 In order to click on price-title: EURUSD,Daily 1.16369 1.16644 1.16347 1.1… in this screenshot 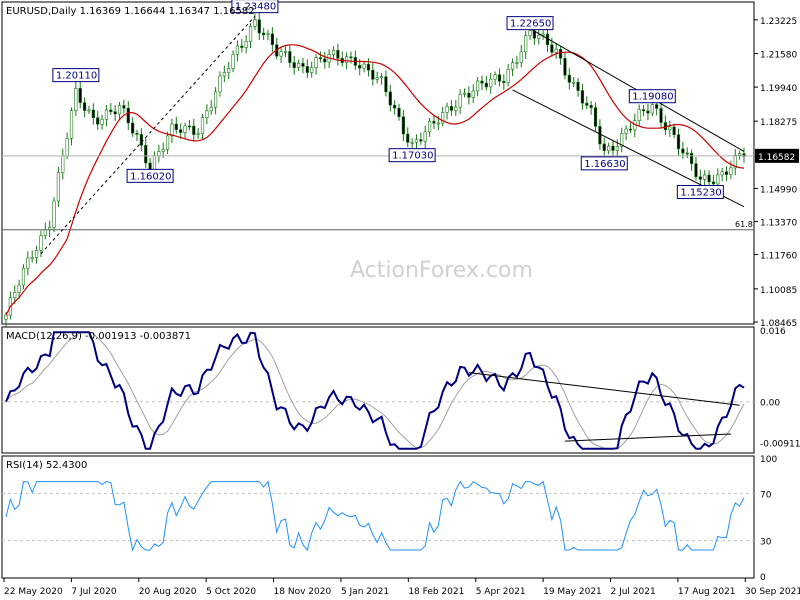, I will do `click(130, 11)`.